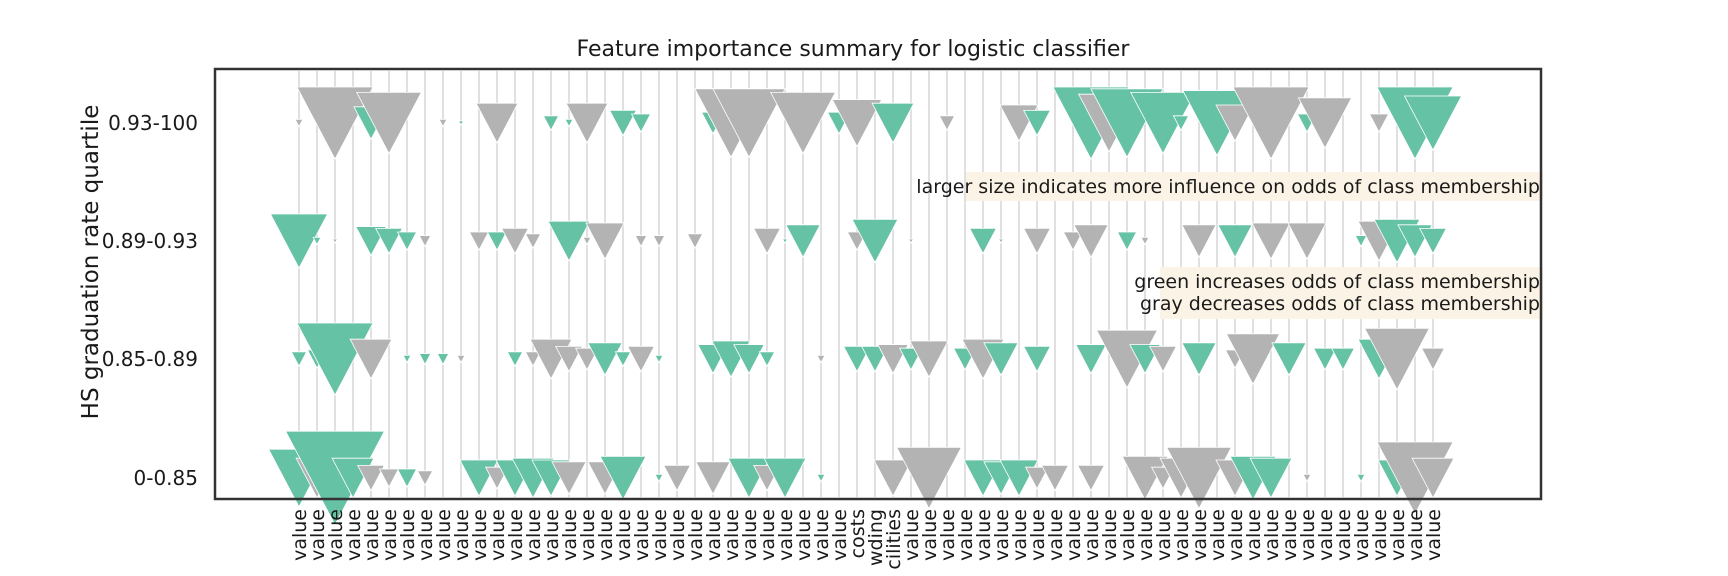 The width and height of the screenshot is (1728, 576). What do you see at coordinates (1337, 282) in the screenshot?
I see `note-green: green increases odds of class membership` at bounding box center [1337, 282].